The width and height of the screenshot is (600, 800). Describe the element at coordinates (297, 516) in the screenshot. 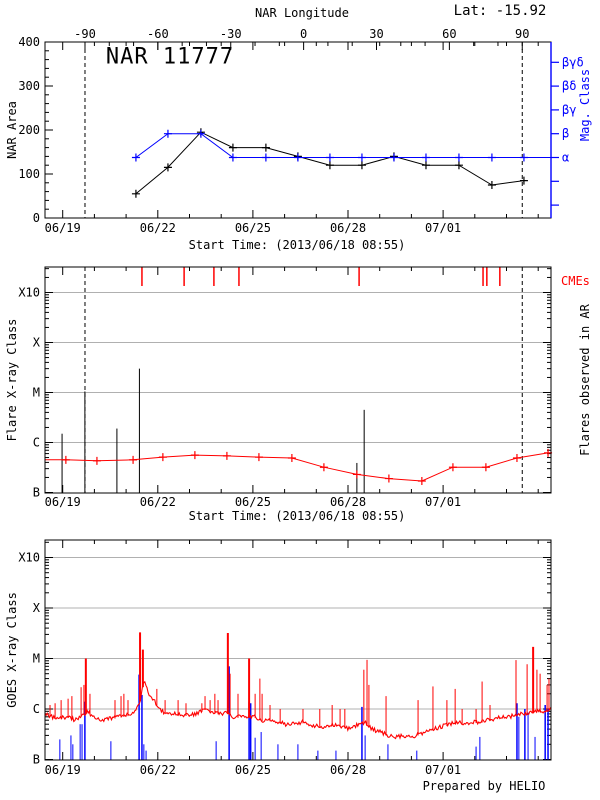

I see `start-time-label-2: Start Time: (2013/06/18 08:55)` at that location.